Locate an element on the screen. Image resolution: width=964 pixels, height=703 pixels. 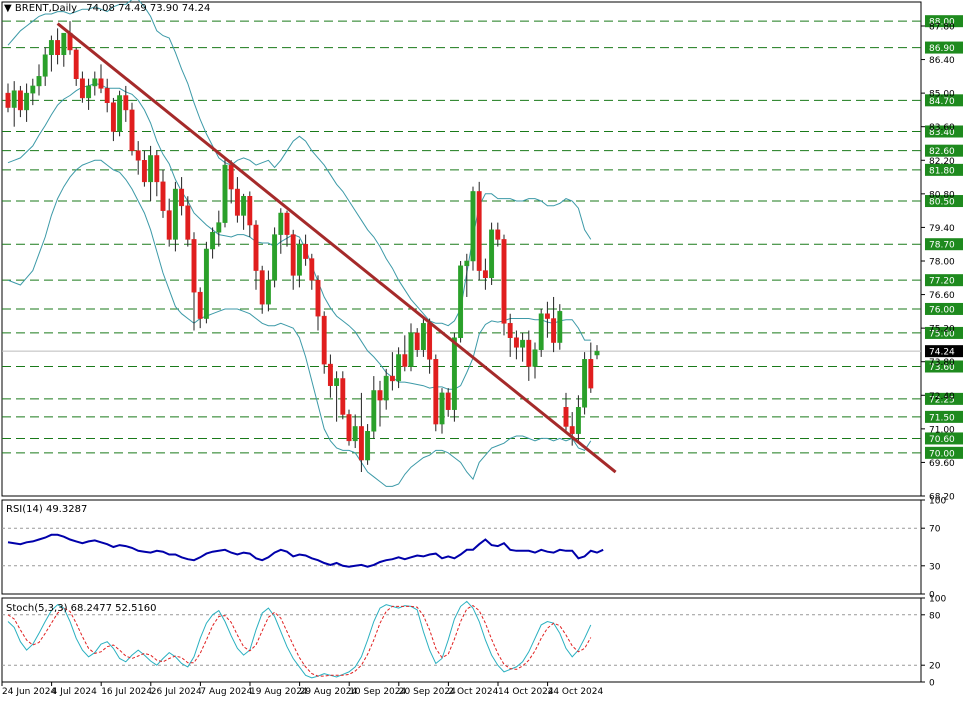
level-tag-label: 84.70 is located at coordinates (942, 102).